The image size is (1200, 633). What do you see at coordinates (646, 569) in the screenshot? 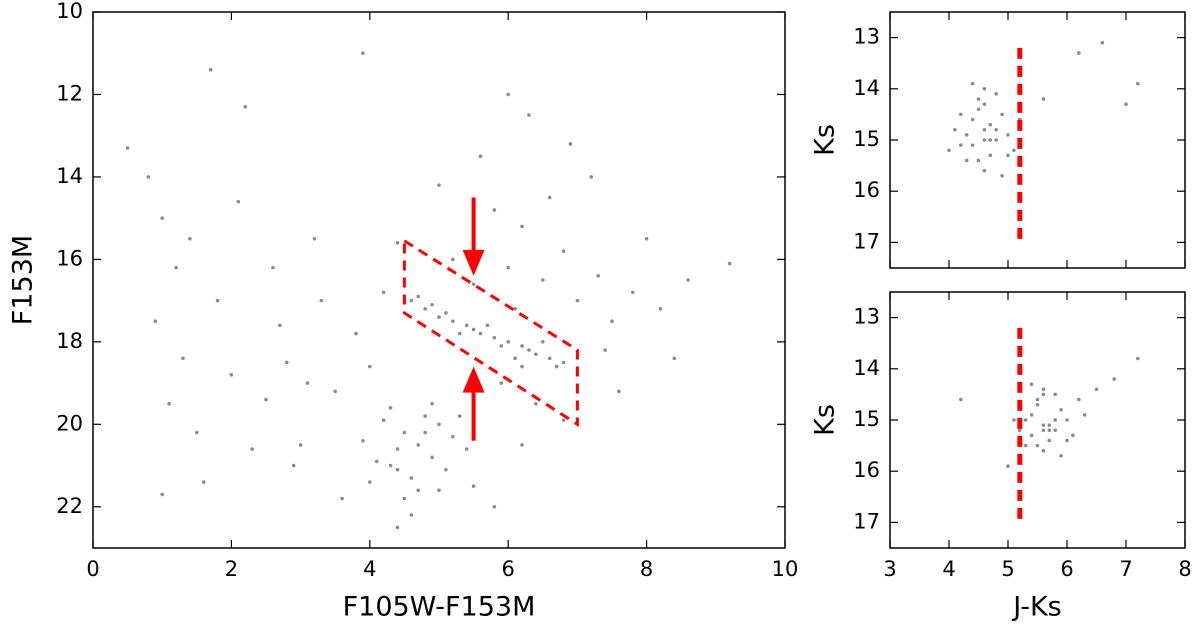
I see `x-tick-label: 8` at bounding box center [646, 569].